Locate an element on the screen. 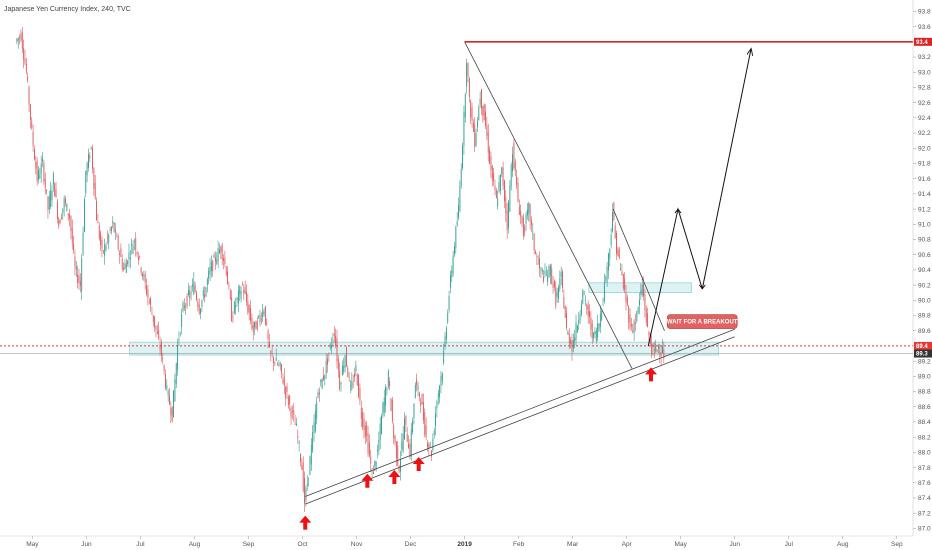  support-up-arrow is located at coordinates (650, 374).